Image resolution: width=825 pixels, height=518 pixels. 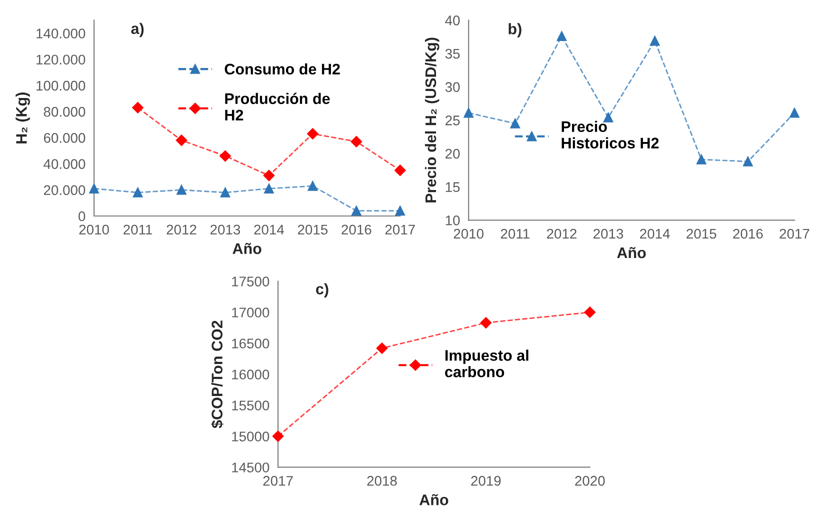 I want to click on x-tick-label: 2018, so click(x=382, y=481).